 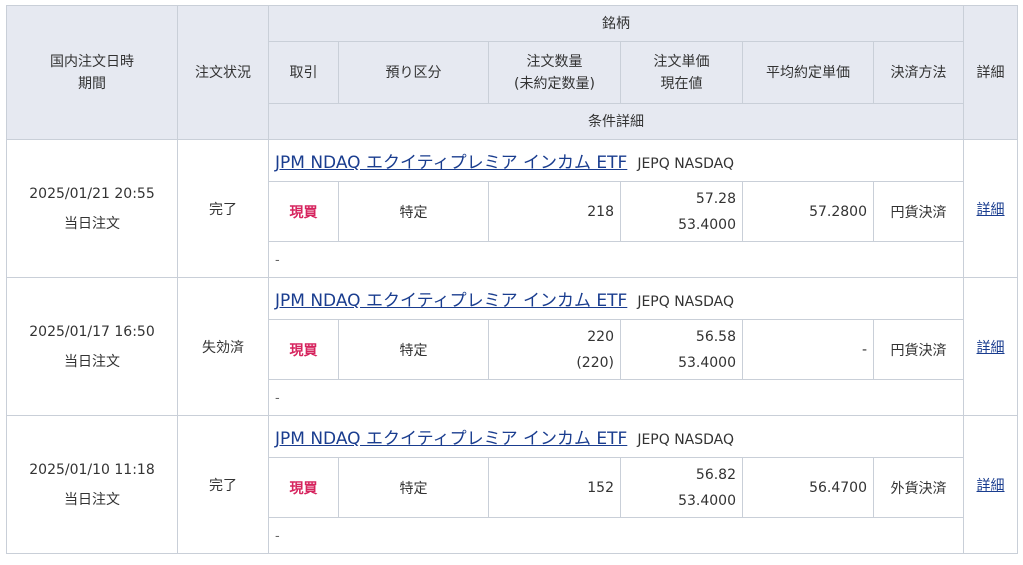 I want to click on avg-price: -, so click(x=808, y=349).